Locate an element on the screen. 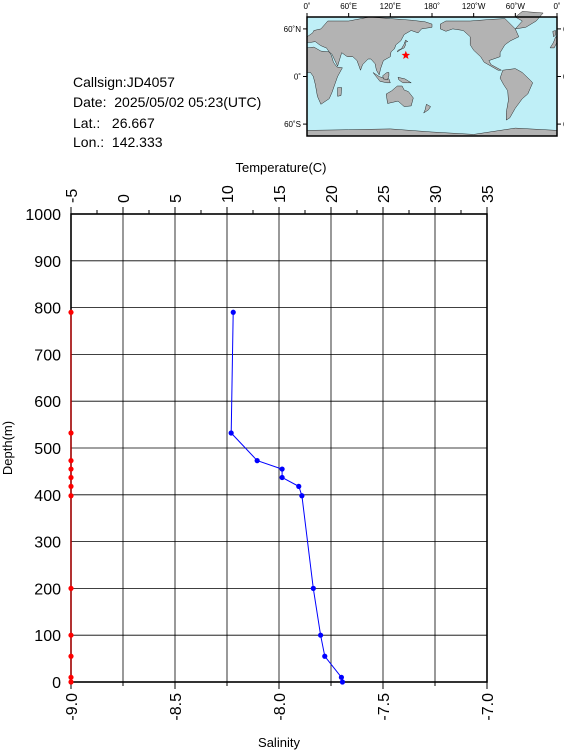  lat-text: Lat.: 26.667 is located at coordinates (114, 123).